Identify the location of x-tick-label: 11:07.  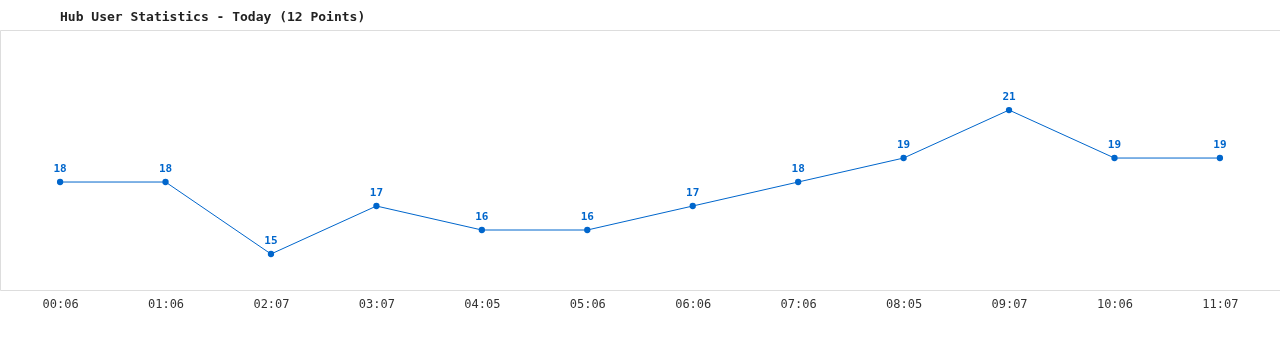
(1220, 303).